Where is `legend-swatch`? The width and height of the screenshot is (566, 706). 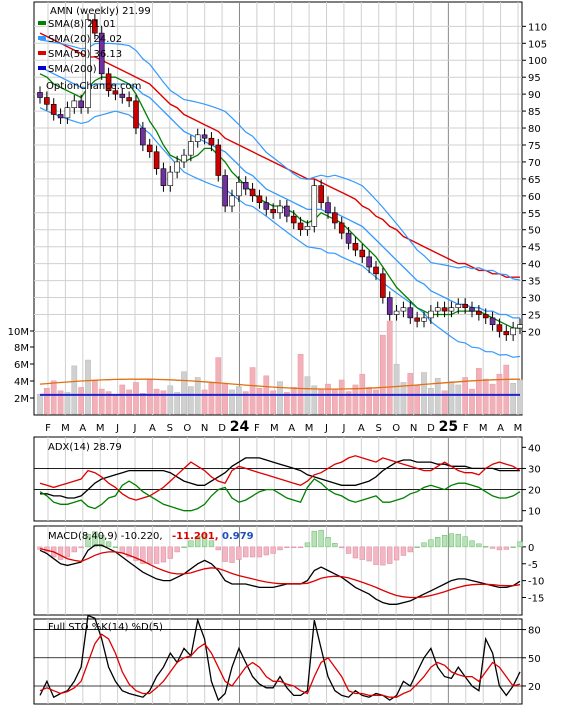 legend-swatch is located at coordinates (42, 23).